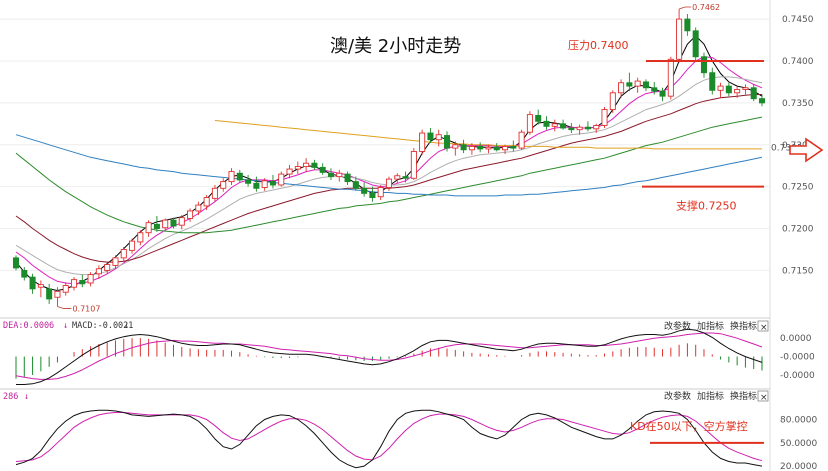 This screenshot has height=471, width=828. I want to click on kd-annotation-label: KD在50以下，空方掌控, so click(689, 426).